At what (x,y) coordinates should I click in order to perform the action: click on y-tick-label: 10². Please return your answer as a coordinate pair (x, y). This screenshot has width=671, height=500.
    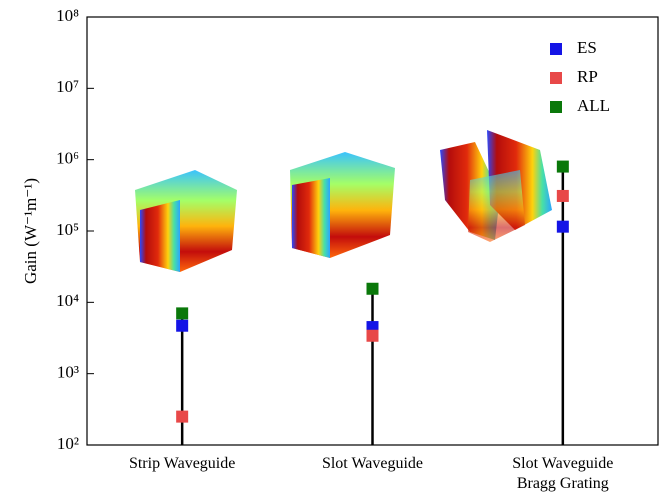
    Looking at the image, I should click on (68, 443).